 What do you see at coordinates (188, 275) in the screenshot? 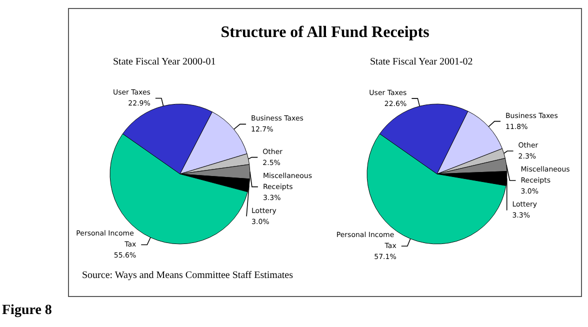
I see `source-note: Source: Ways and Means Committee Staff Estimates` at bounding box center [188, 275].